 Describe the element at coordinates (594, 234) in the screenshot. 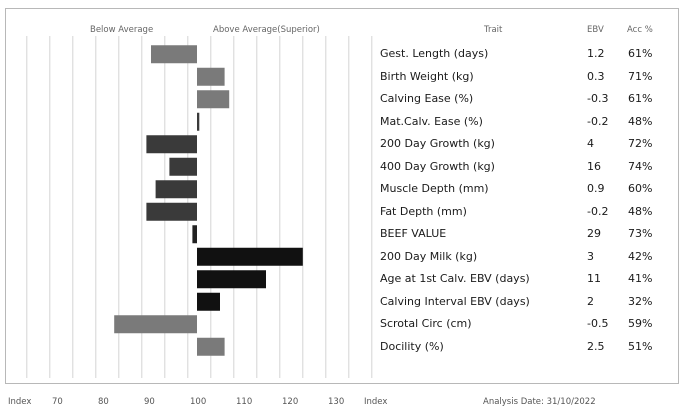

I see `ebv-value: 29` at that location.